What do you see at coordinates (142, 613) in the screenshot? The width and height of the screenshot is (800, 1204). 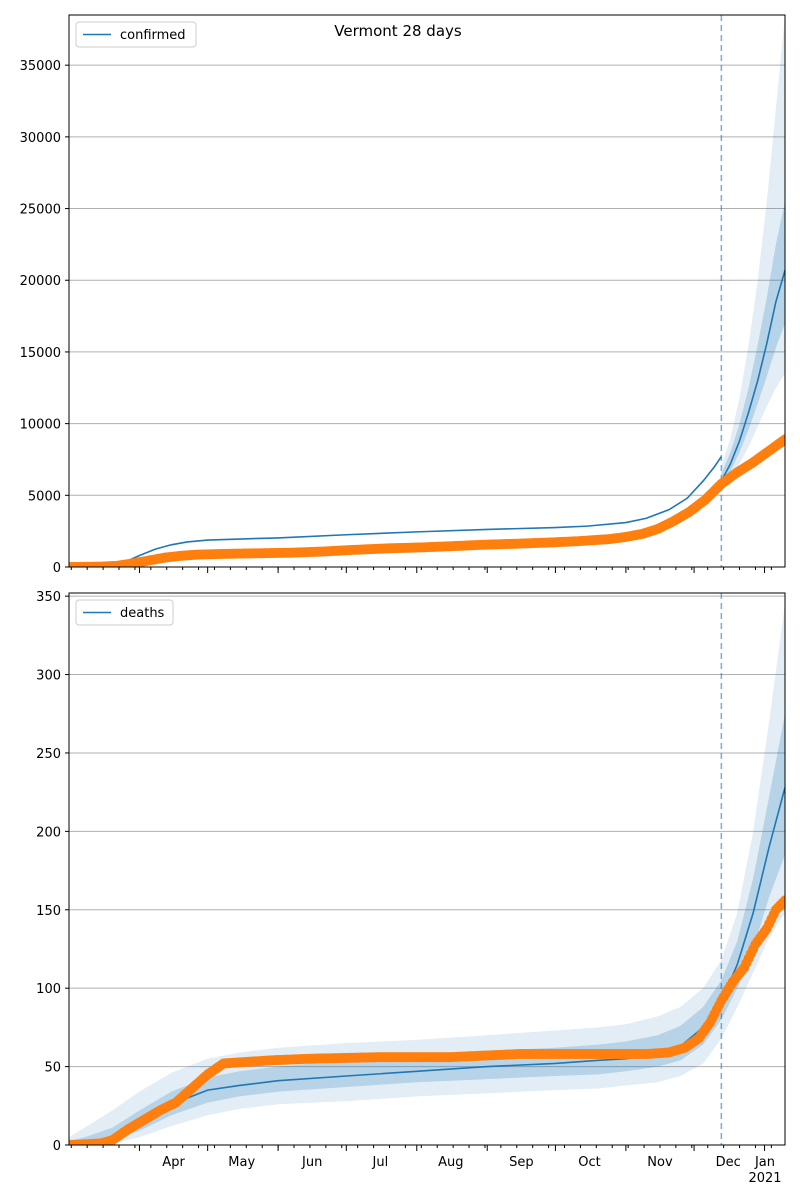 I see `legend-label: deaths` at bounding box center [142, 613].